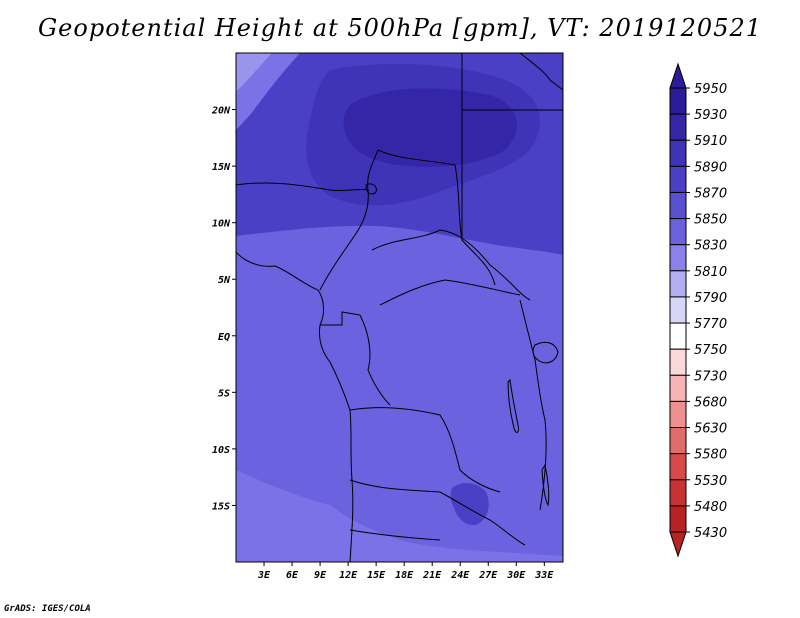  I want to click on colorbar-label: 5580, so click(710, 455).